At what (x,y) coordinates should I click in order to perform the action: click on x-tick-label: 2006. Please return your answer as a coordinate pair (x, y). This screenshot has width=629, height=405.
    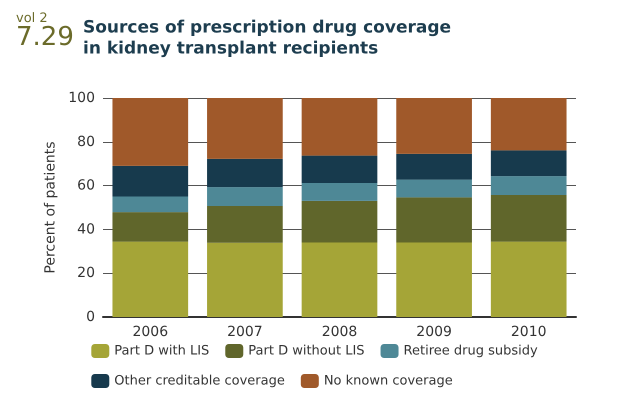
    Looking at the image, I should click on (150, 332).